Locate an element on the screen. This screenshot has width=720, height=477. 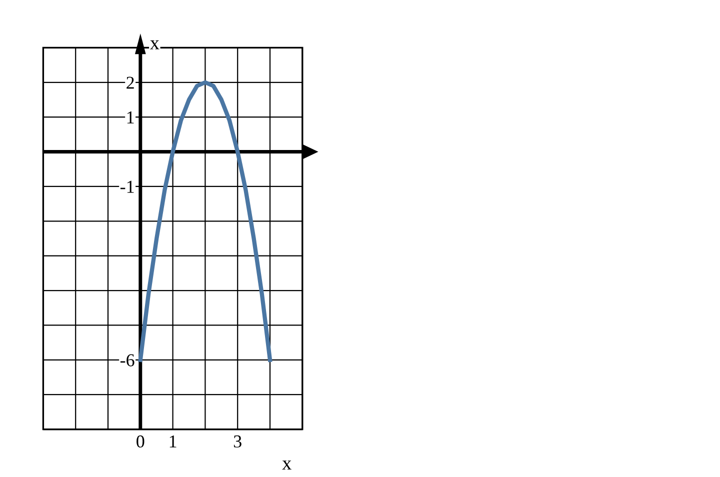
y-tick-label: -6 is located at coordinates (127, 360).